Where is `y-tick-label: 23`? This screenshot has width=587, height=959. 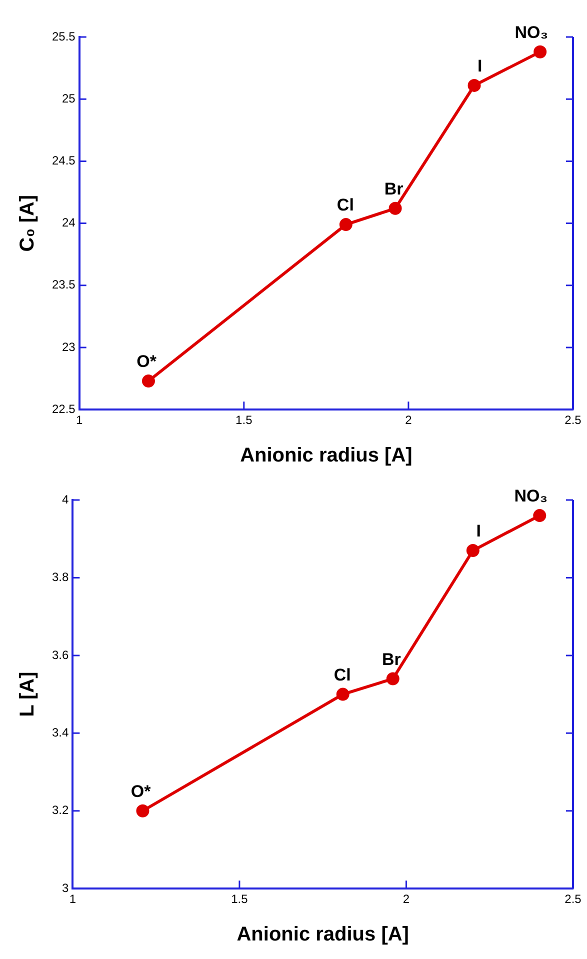
y-tick-label: 23 is located at coordinates (69, 347).